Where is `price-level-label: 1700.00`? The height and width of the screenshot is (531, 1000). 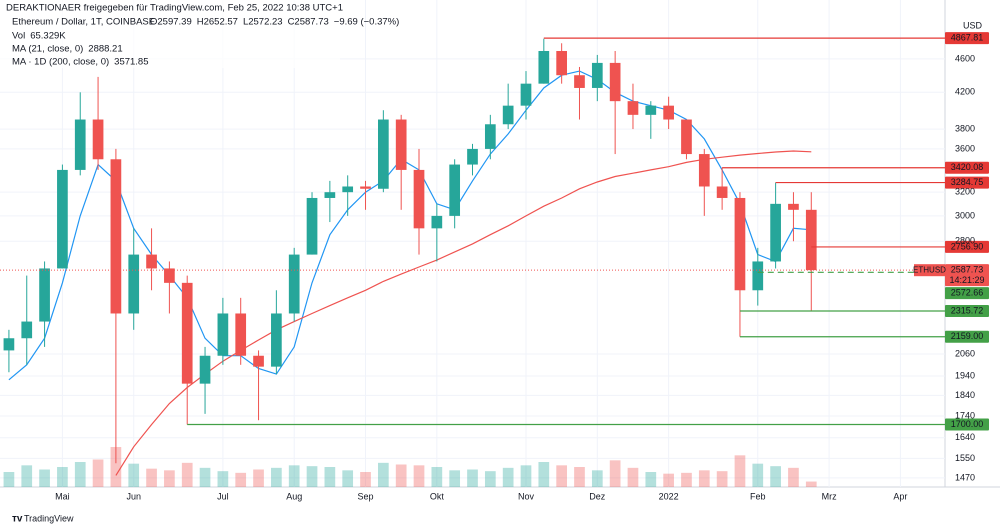 price-level-label: 1700.00 is located at coordinates (967, 424).